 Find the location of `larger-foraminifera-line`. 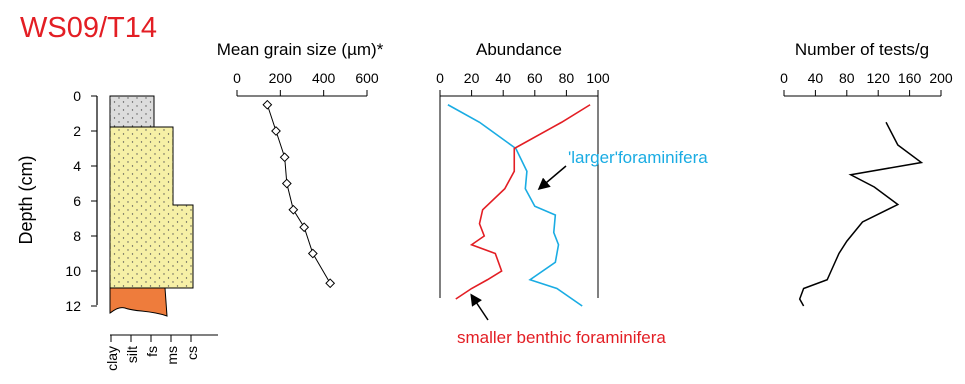

larger-foraminifera-line is located at coordinates (515, 205).